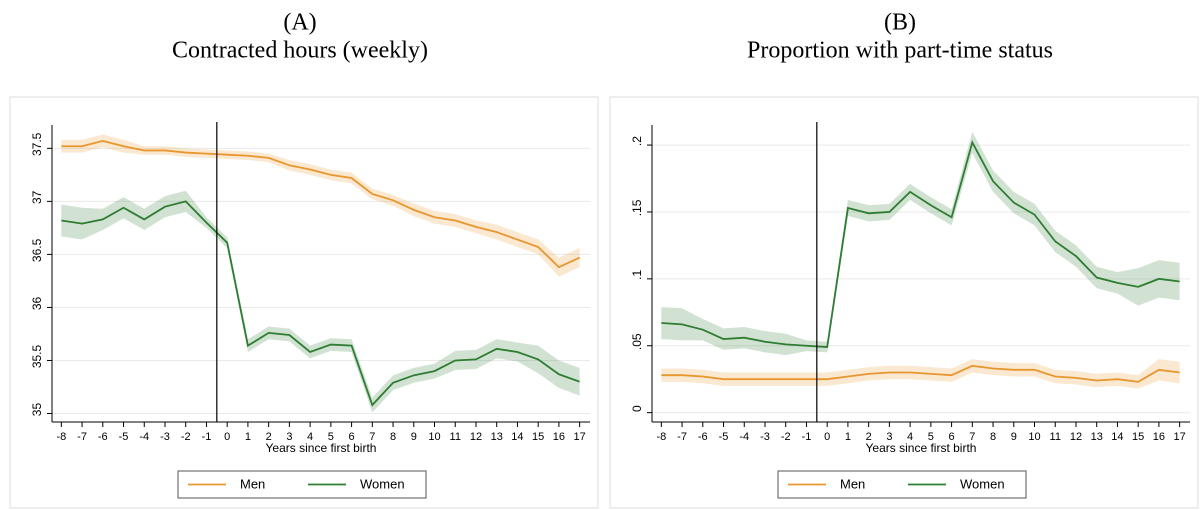  Describe the element at coordinates (37, 250) in the screenshot. I see `y-tick-label: 36.5` at that location.